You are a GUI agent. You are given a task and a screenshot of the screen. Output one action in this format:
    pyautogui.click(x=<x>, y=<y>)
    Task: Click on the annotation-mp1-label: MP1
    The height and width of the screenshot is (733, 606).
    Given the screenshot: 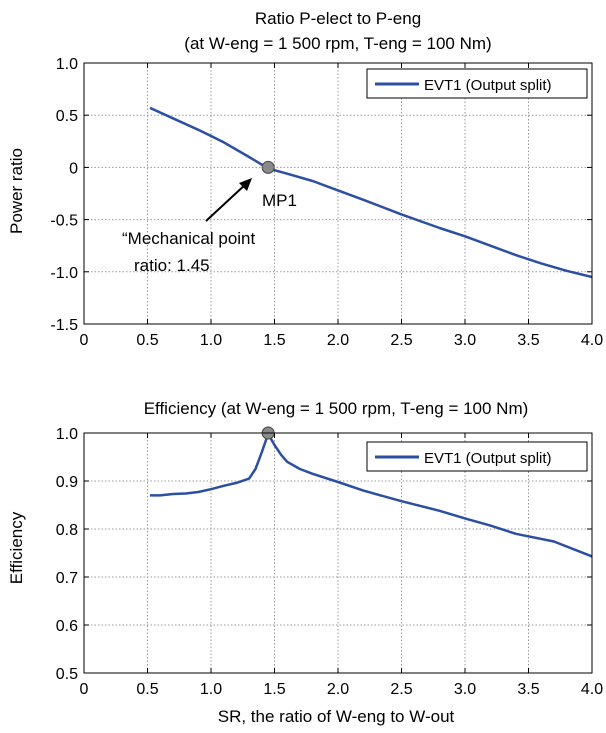 What is the action you would take?
    pyautogui.click(x=279, y=200)
    